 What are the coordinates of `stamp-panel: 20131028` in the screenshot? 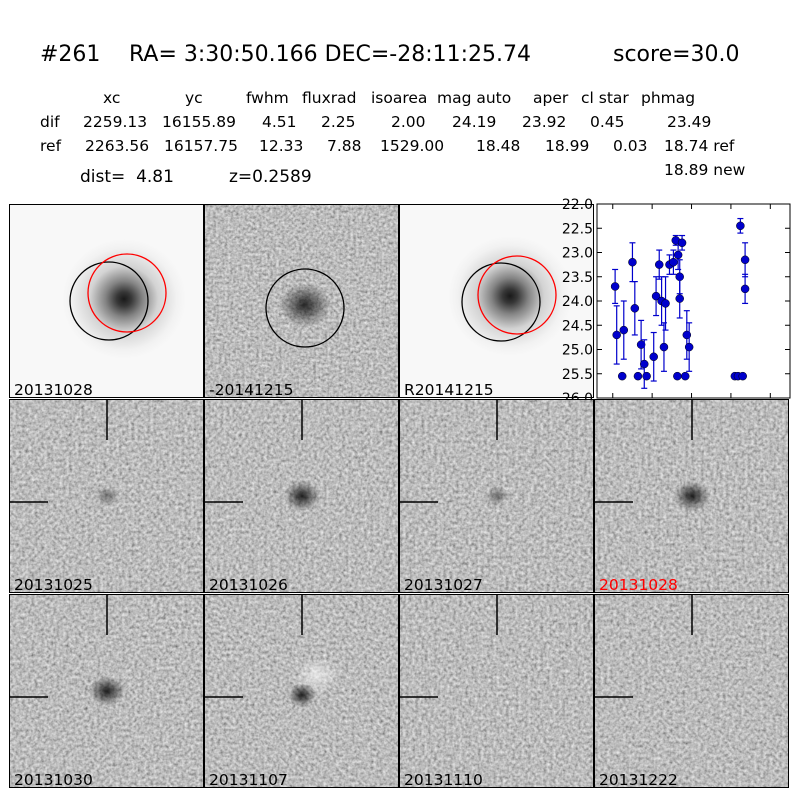 It's located at (691, 496).